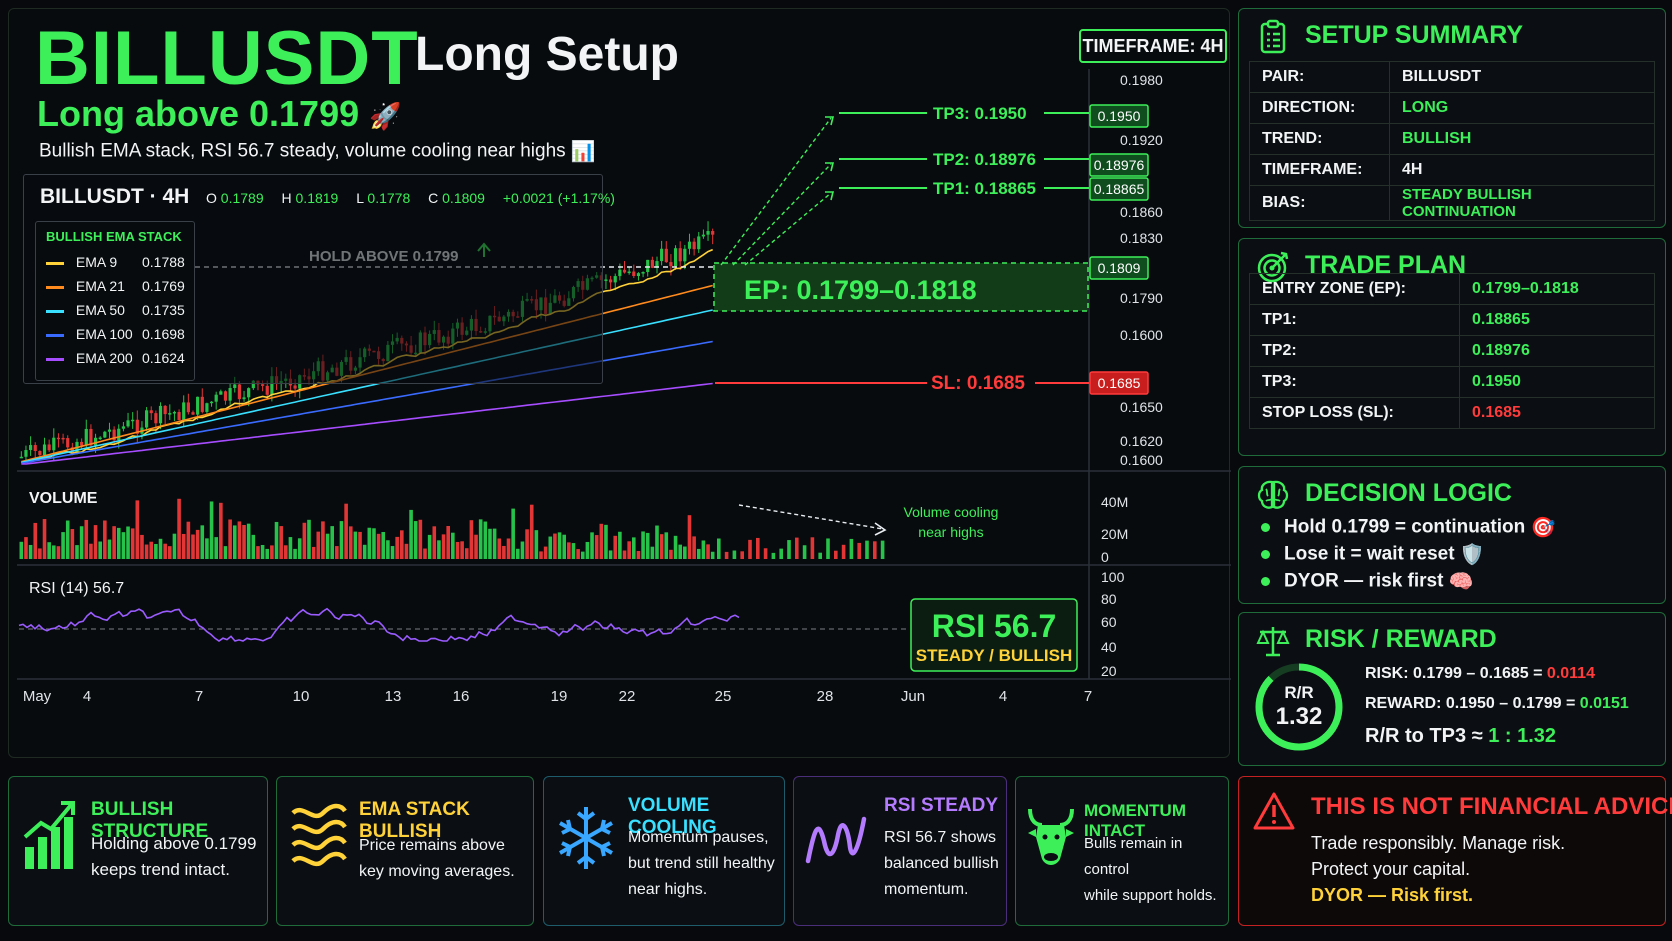 The image size is (1672, 941). I want to click on feature-desc-line: Bulls remain in control, so click(1133, 856).